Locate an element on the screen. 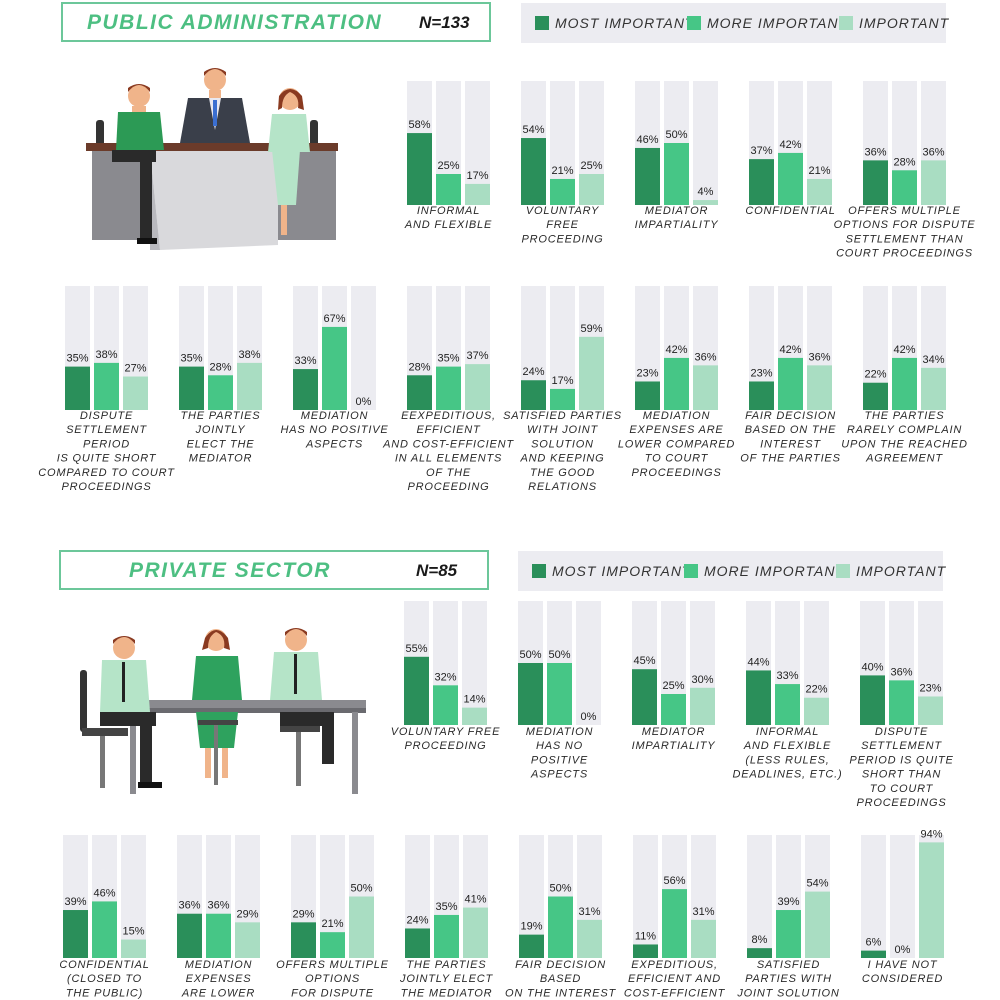 This screenshot has height=1000, width=1000. category-label: WITH JOINT is located at coordinates (562, 430).